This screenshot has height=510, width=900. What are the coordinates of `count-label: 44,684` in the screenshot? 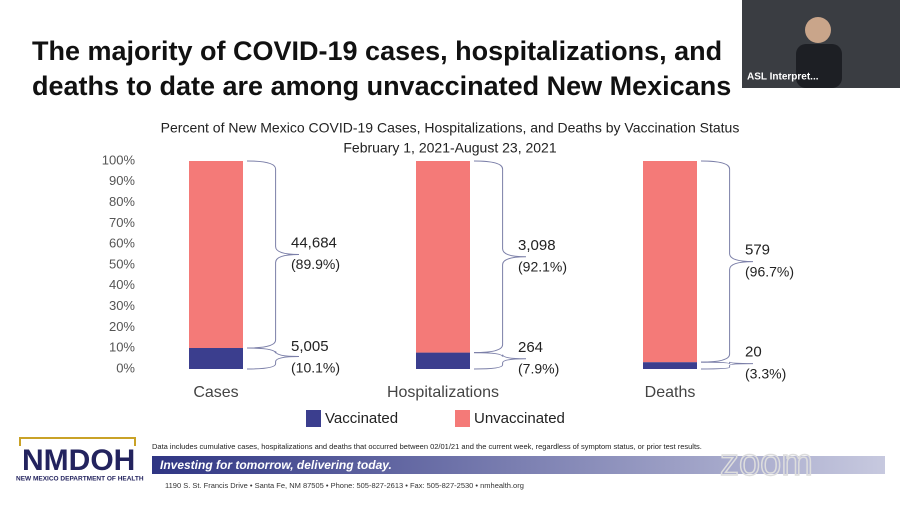 It's located at (314, 242).